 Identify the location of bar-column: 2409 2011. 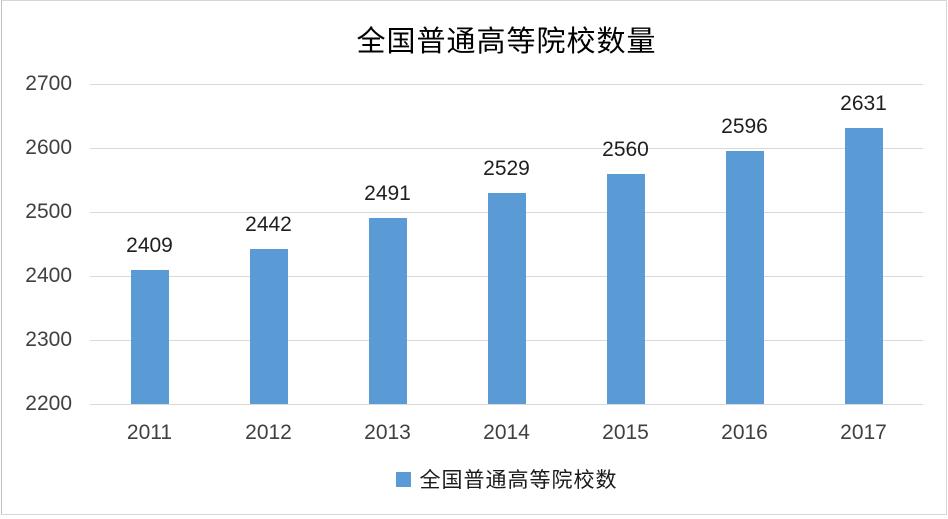
(149, 264).